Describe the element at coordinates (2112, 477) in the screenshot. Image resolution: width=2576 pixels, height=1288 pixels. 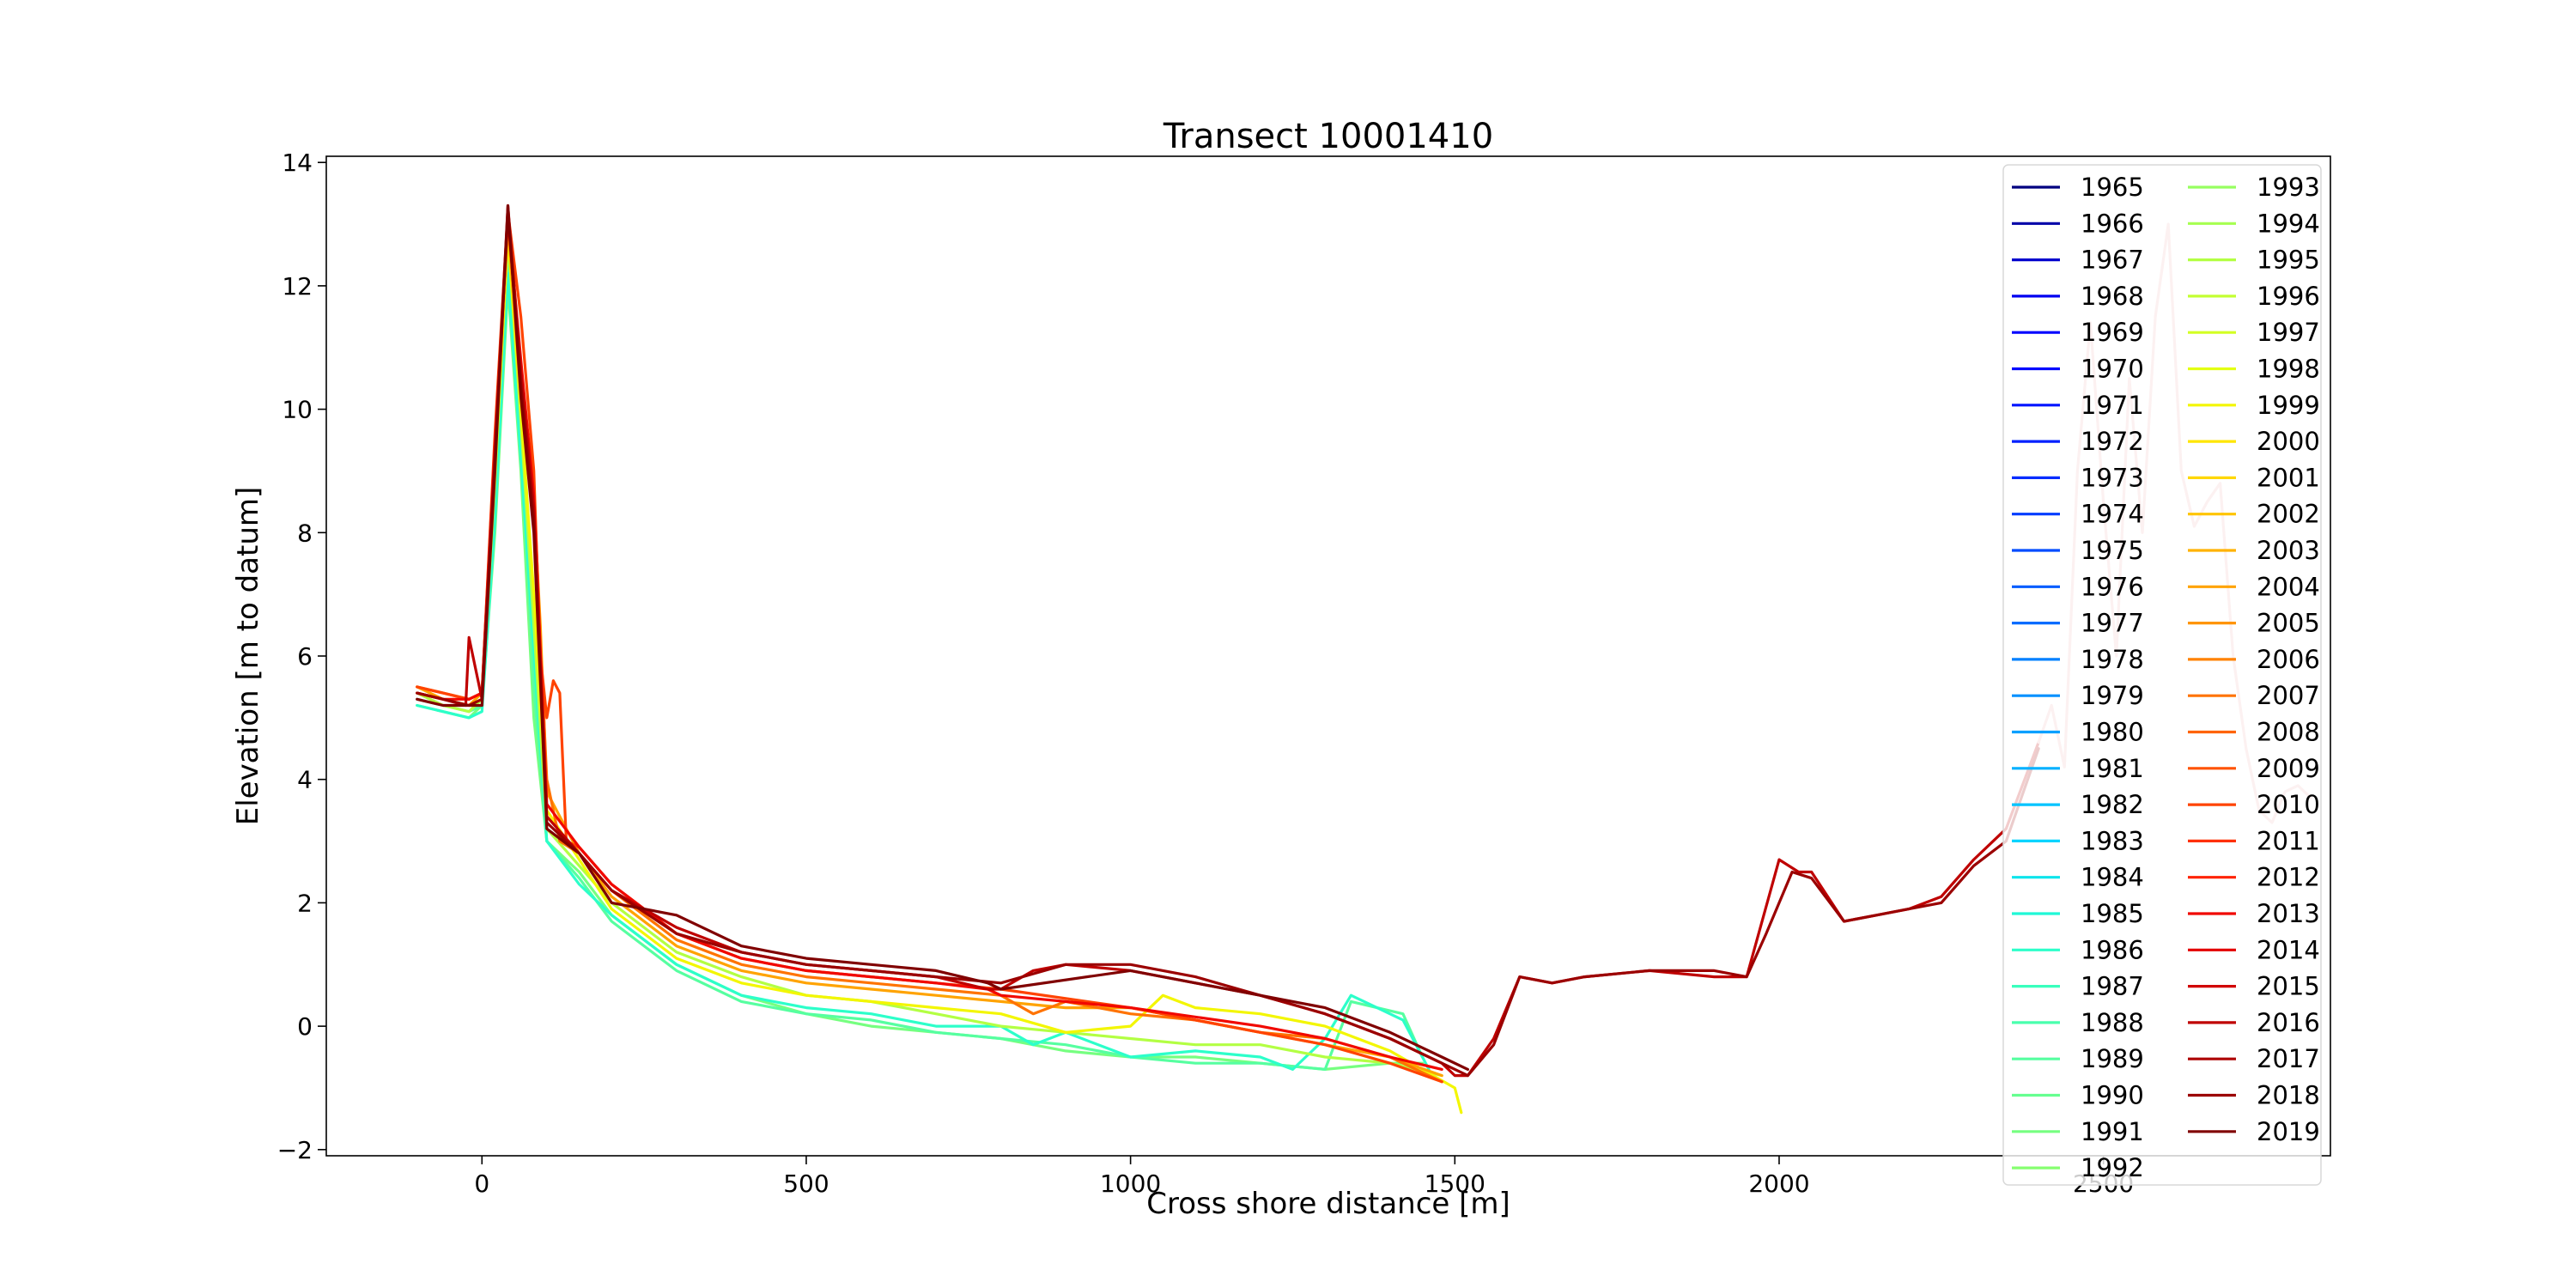
I see `legend-label: 1973` at that location.